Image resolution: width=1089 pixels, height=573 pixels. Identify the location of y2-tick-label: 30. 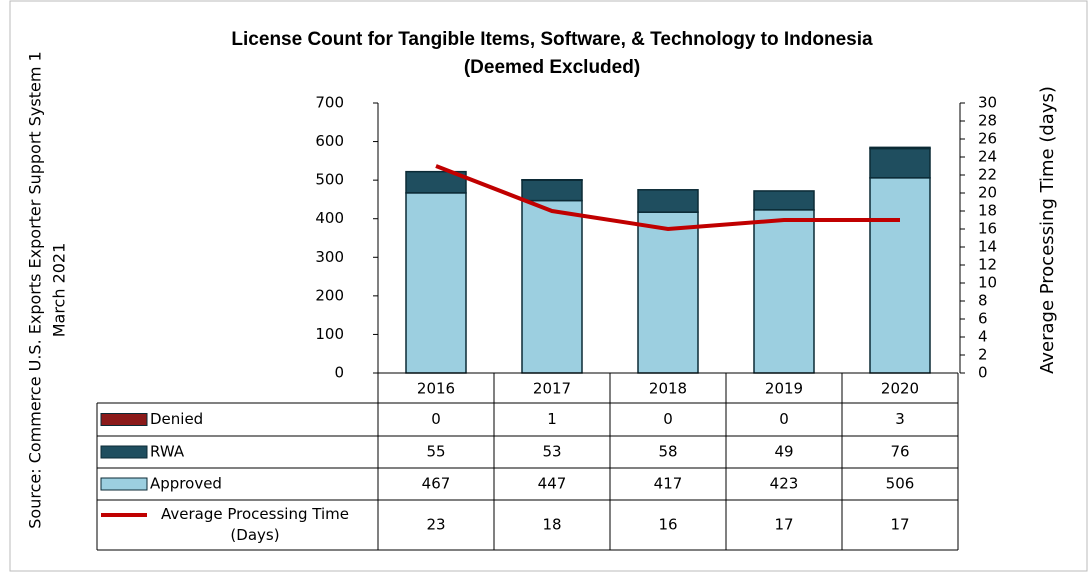
(987, 103).